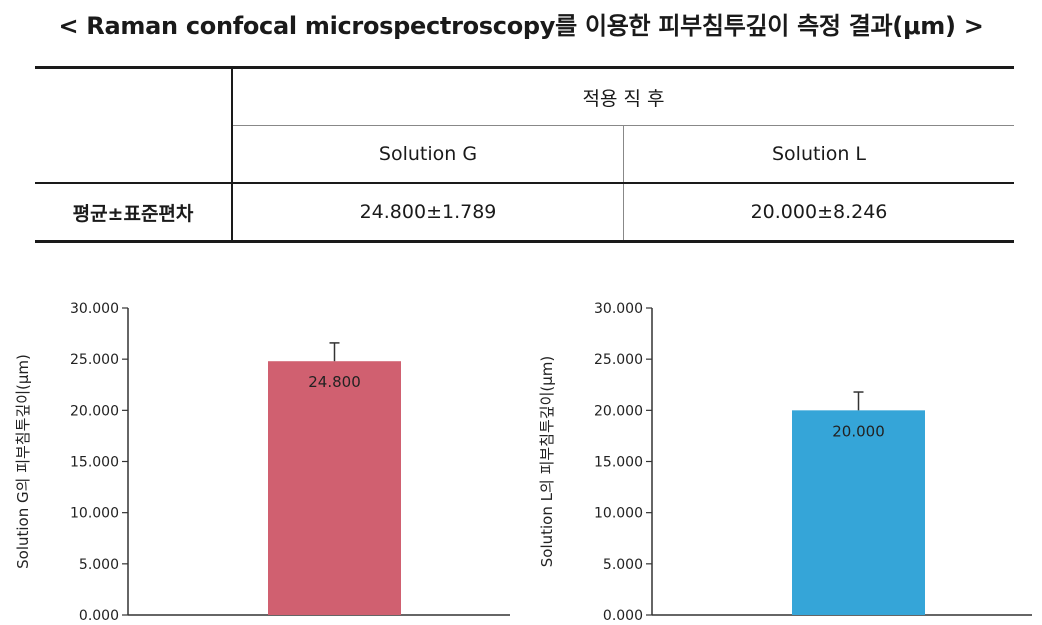 The image size is (1042, 625). I want to click on column-header-solution-l: Solution L, so click(818, 154).